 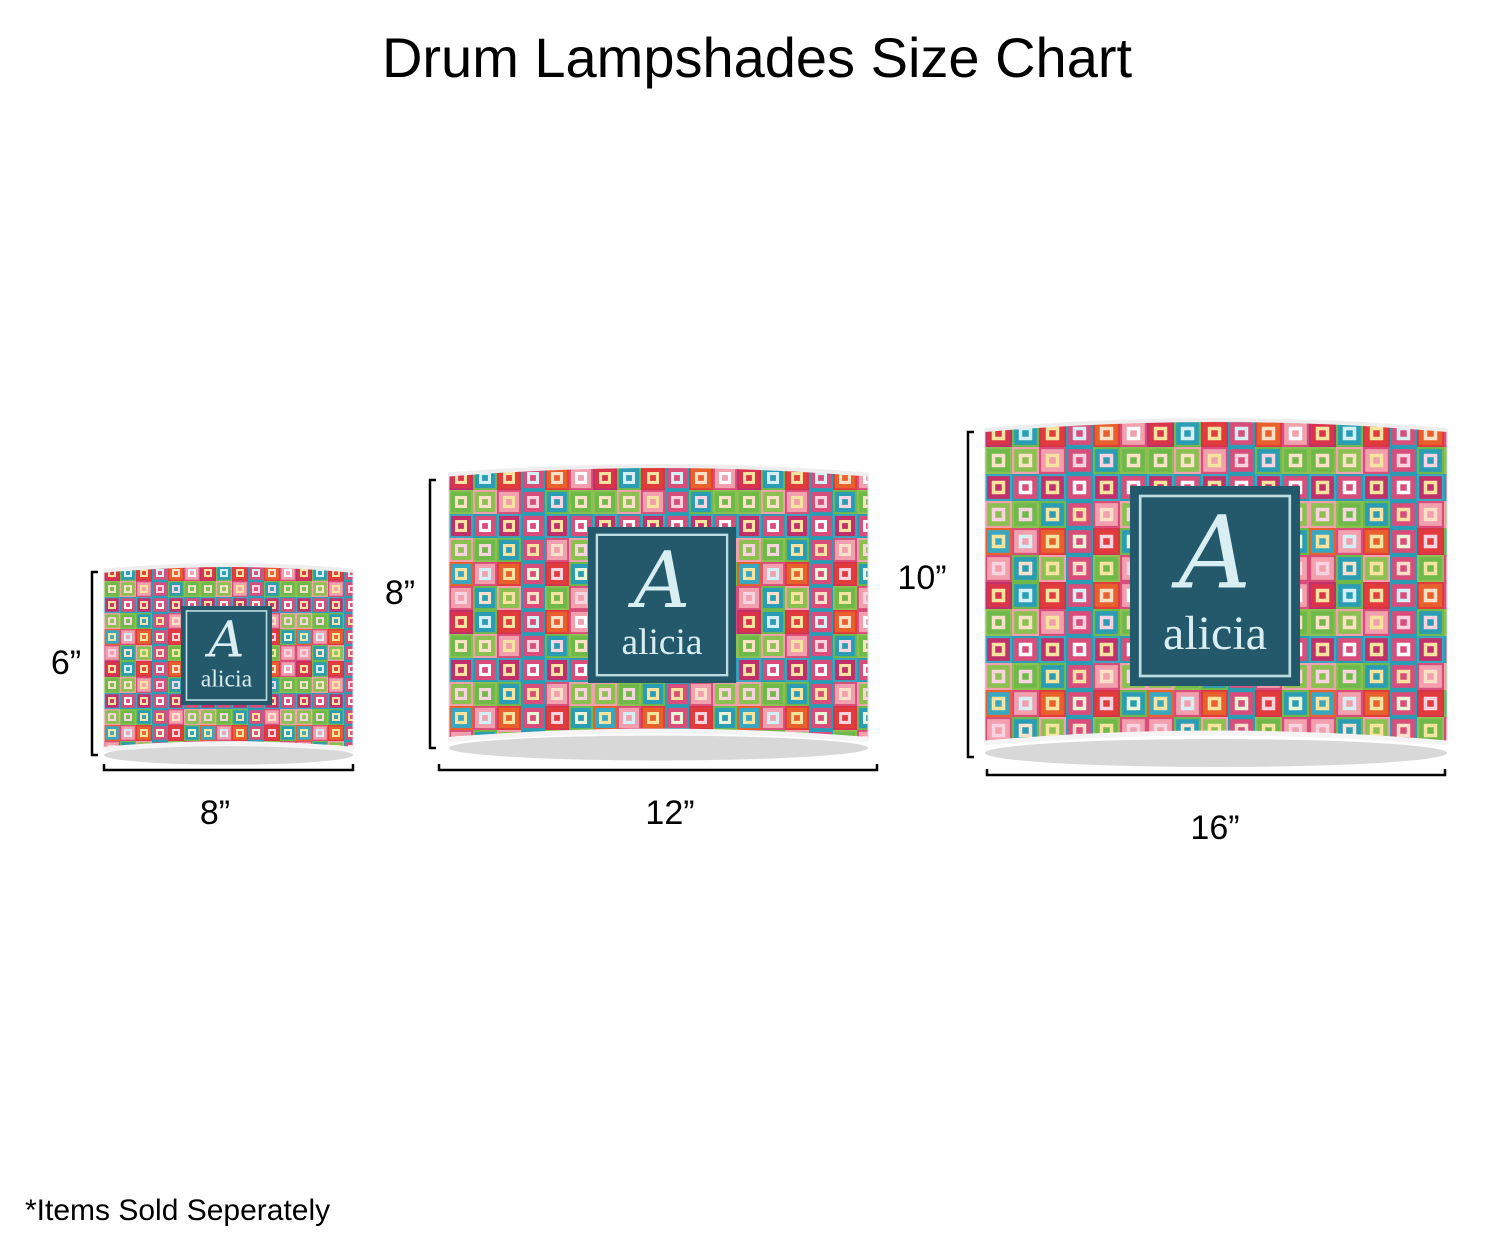 What do you see at coordinates (921, 578) in the screenshot?
I see `height-label: 10”` at bounding box center [921, 578].